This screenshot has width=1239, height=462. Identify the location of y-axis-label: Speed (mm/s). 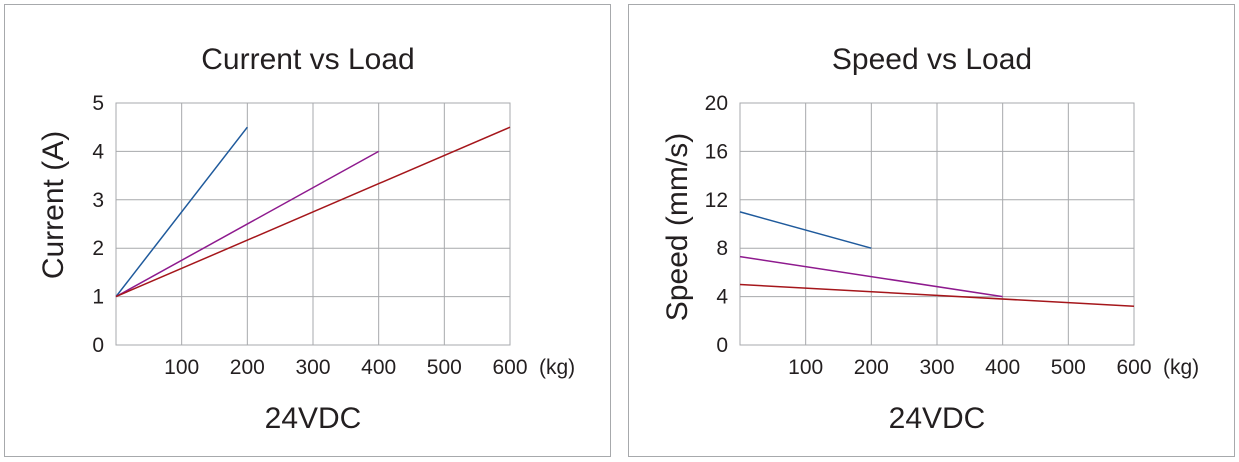
(677, 227).